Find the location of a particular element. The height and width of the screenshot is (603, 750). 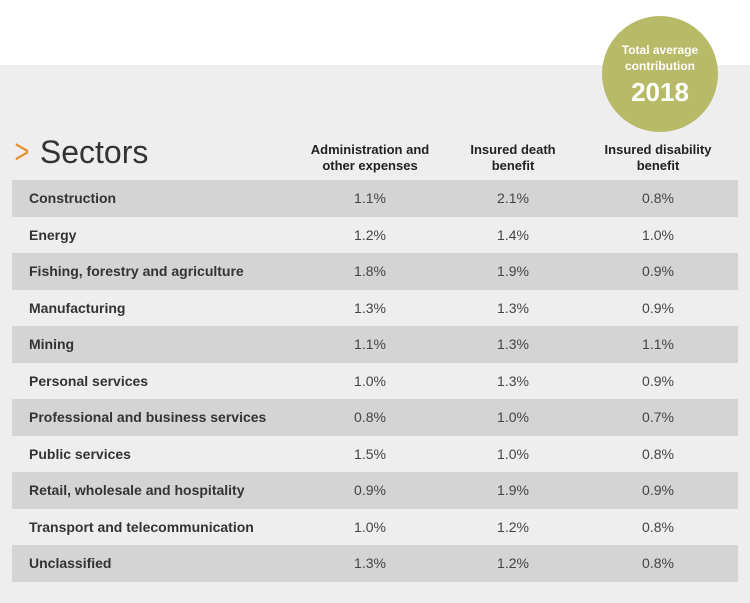

badge-line-2: contribution is located at coordinates (660, 65).